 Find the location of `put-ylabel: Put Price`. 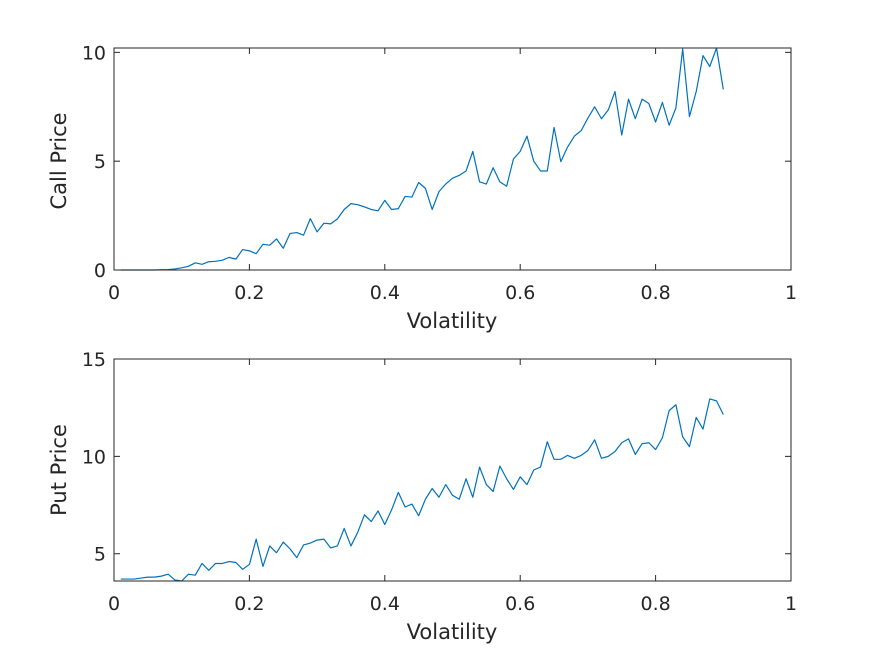

put-ylabel: Put Price is located at coordinates (59, 470).